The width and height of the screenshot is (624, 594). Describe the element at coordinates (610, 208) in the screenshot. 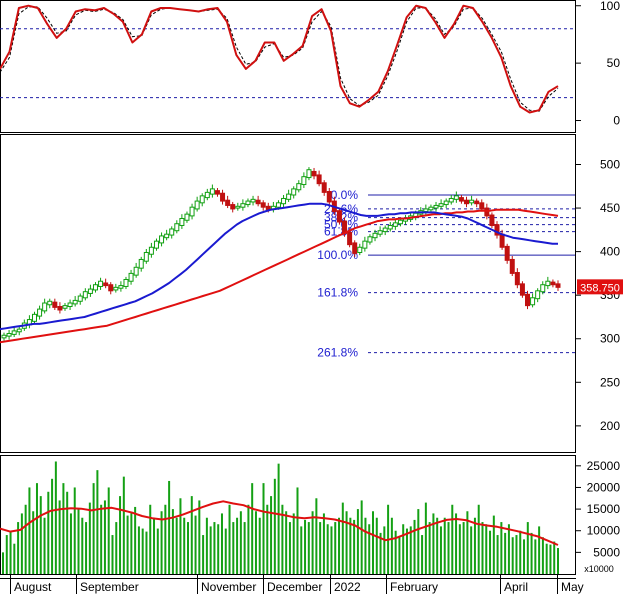

I see `price-ytick-label: 450` at that location.